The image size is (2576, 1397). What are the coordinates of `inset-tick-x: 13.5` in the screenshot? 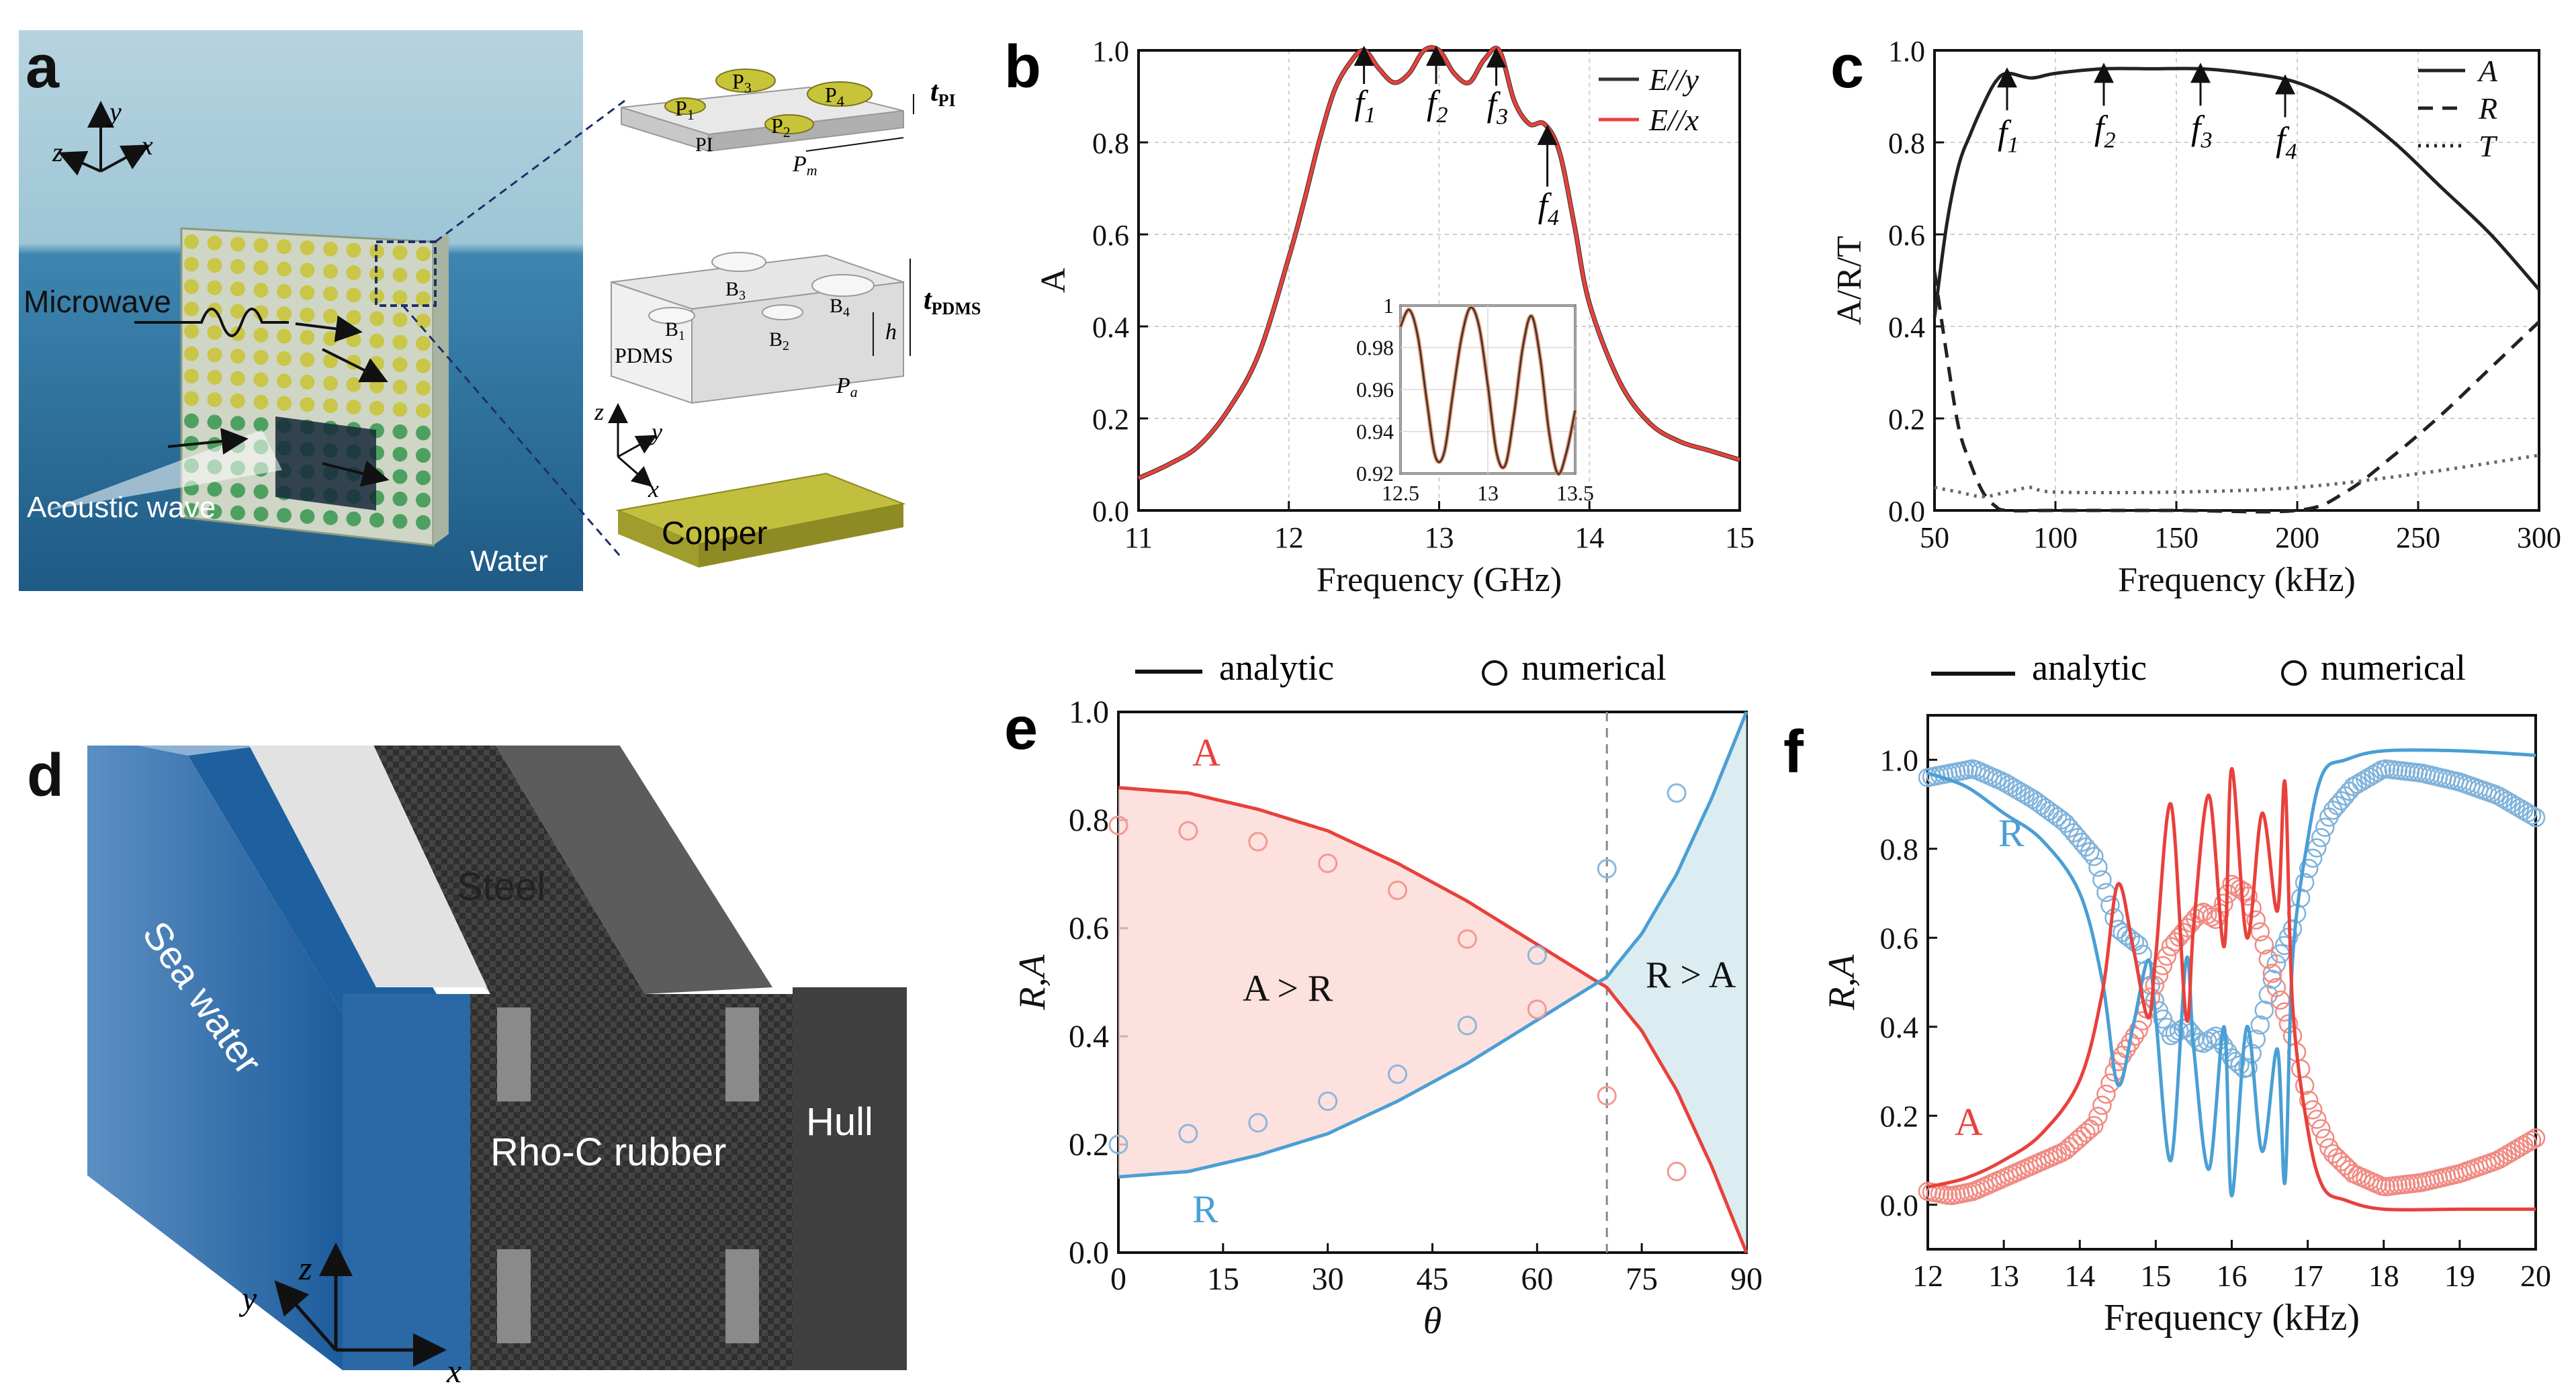 It's located at (1575, 493).